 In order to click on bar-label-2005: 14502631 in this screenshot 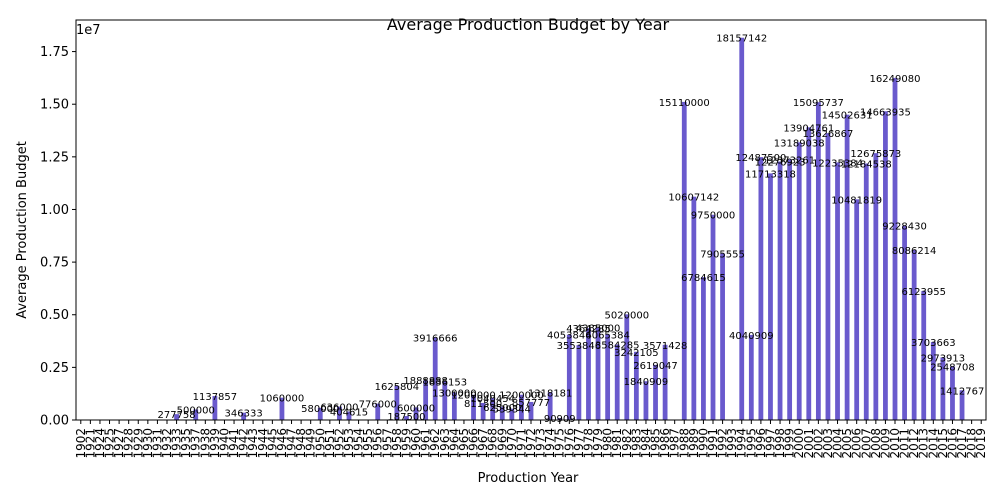, I will do `click(847, 116)`.